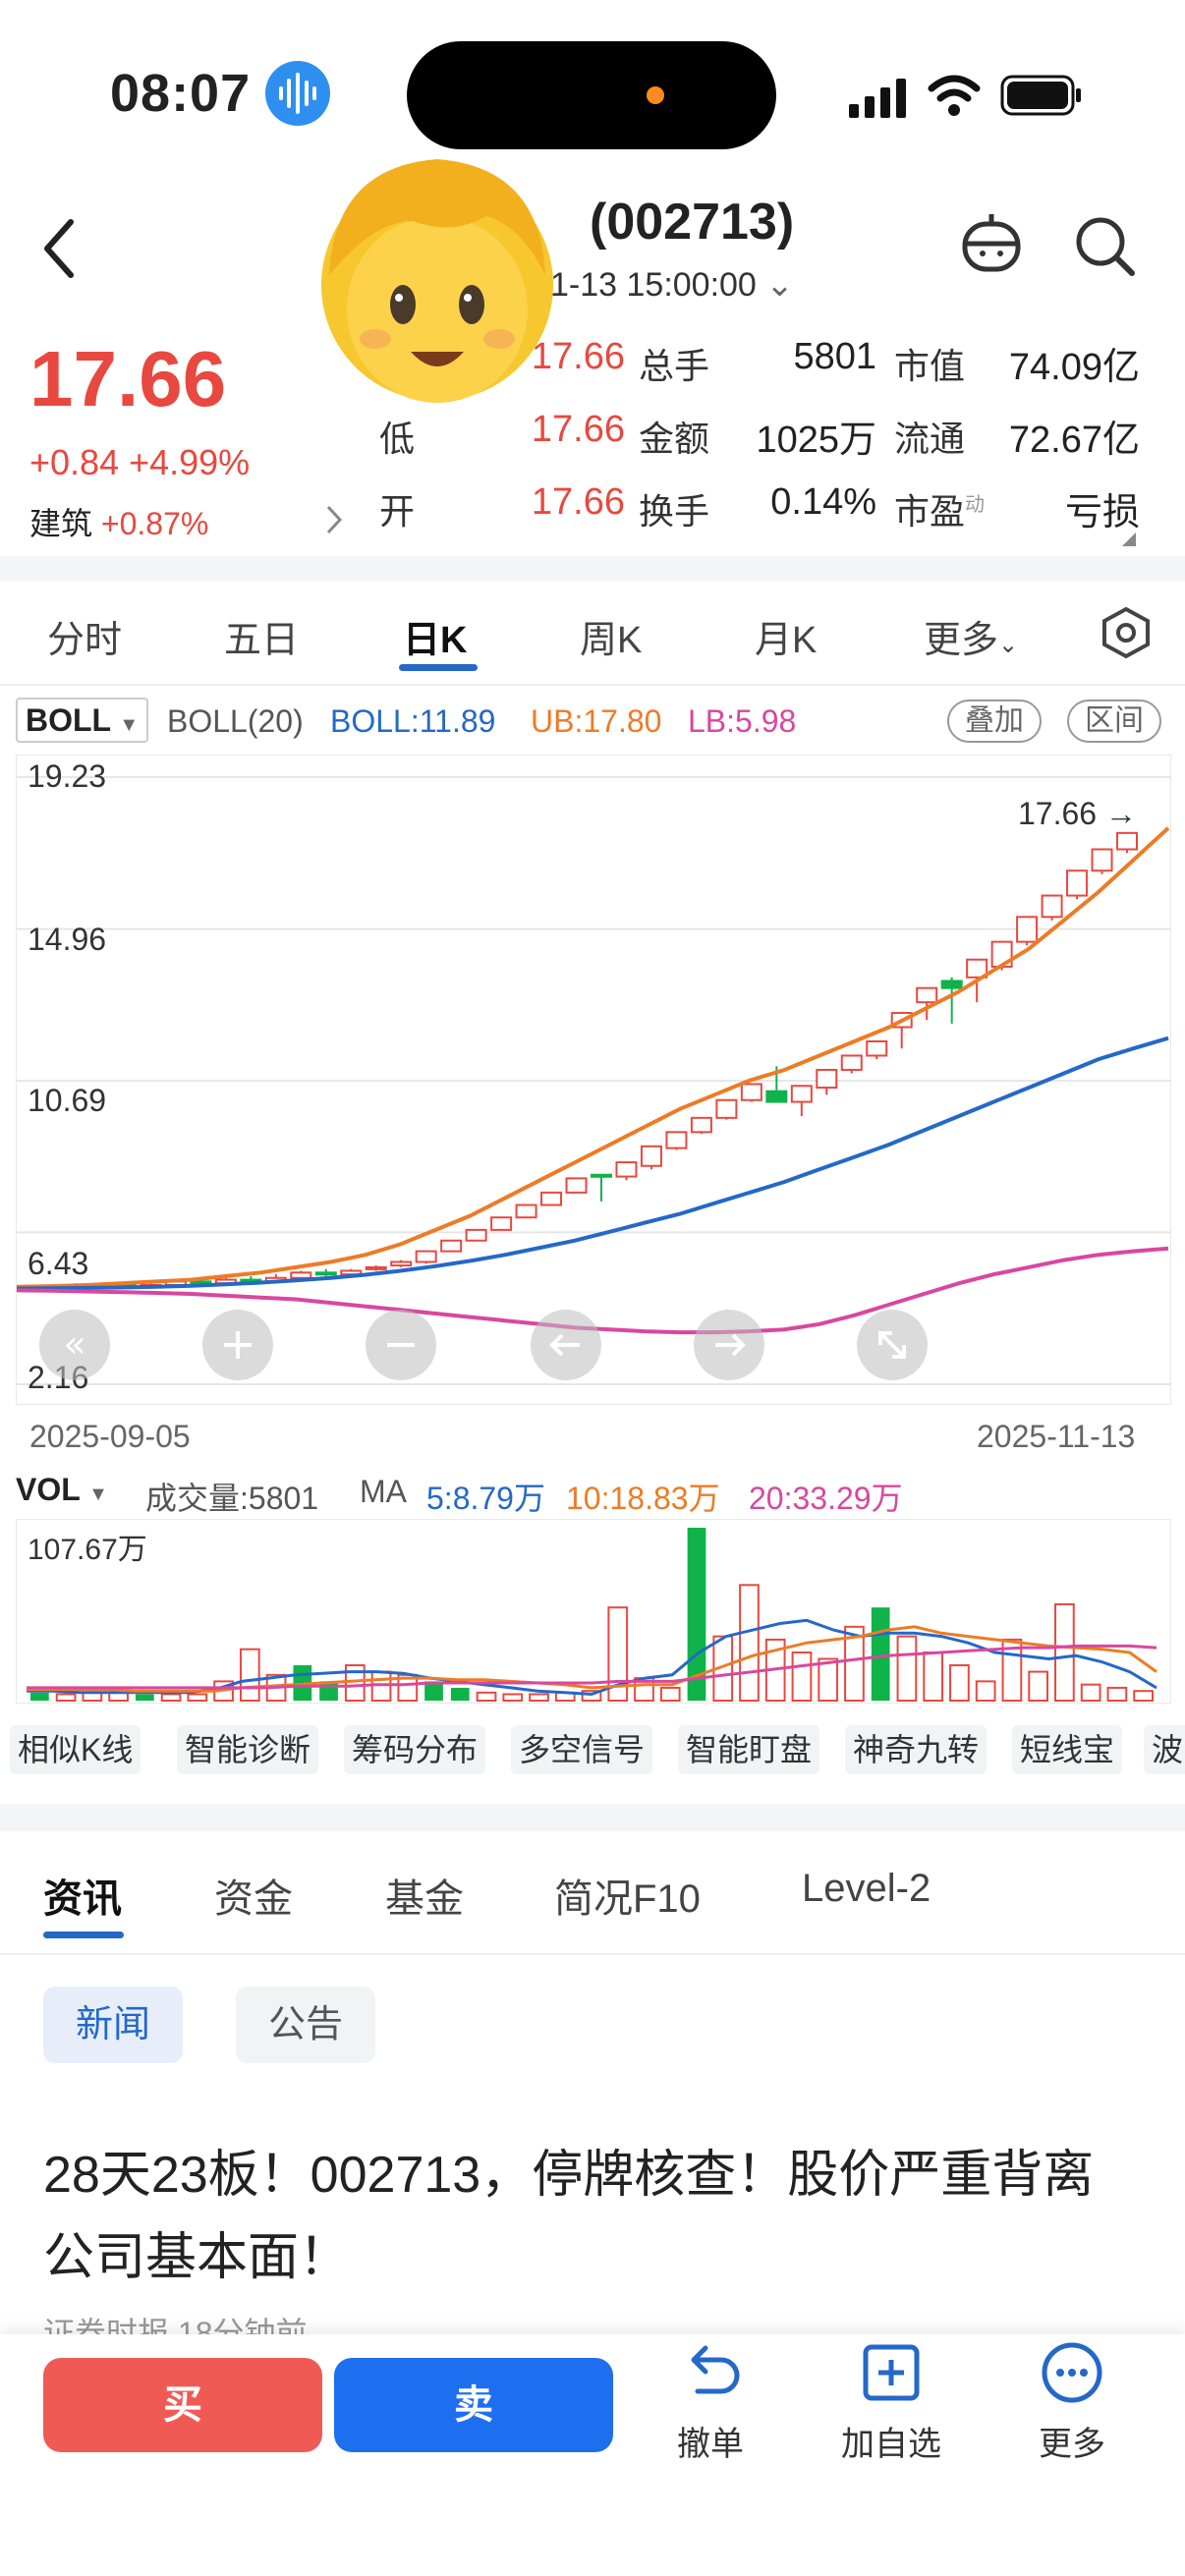 The width and height of the screenshot is (1185, 2576). Describe the element at coordinates (83, 720) in the screenshot. I see `indicator-selector: BOLL ▼` at that location.